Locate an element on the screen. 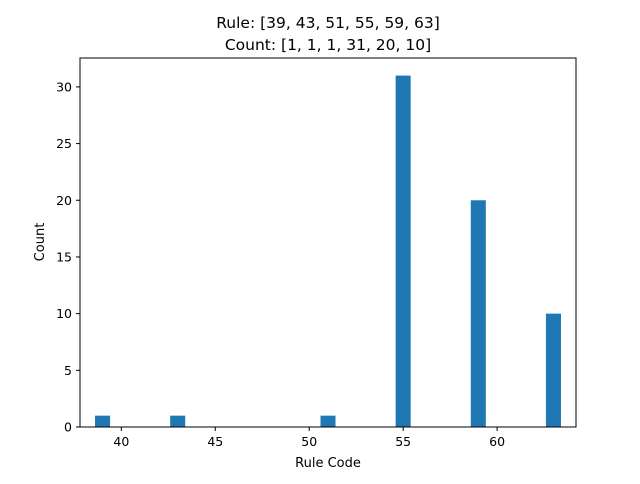 The height and width of the screenshot is (484, 640). y-tick-label: 10 is located at coordinates (64, 313).